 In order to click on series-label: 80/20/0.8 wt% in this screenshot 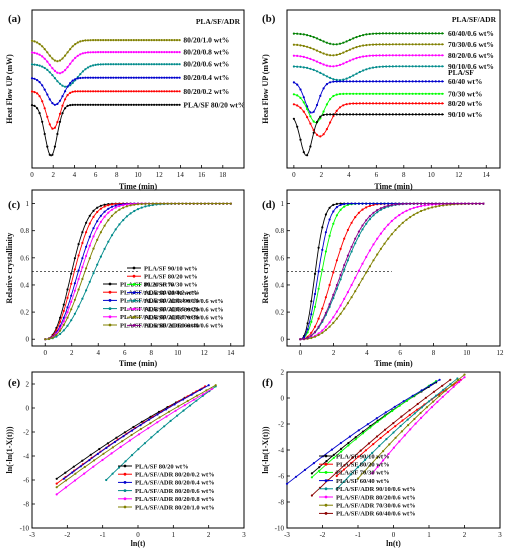, I will do `click(206, 52)`.